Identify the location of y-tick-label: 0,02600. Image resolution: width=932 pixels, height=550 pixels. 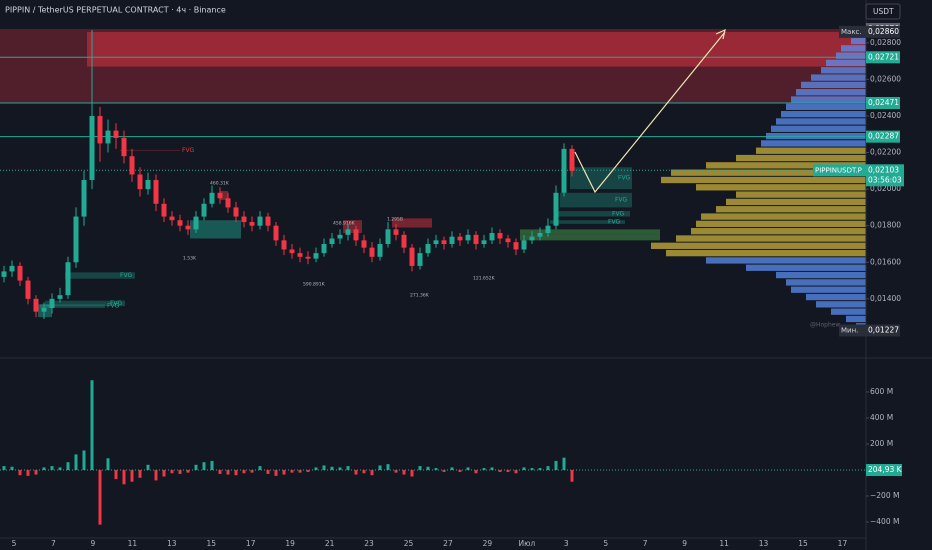
(885, 78).